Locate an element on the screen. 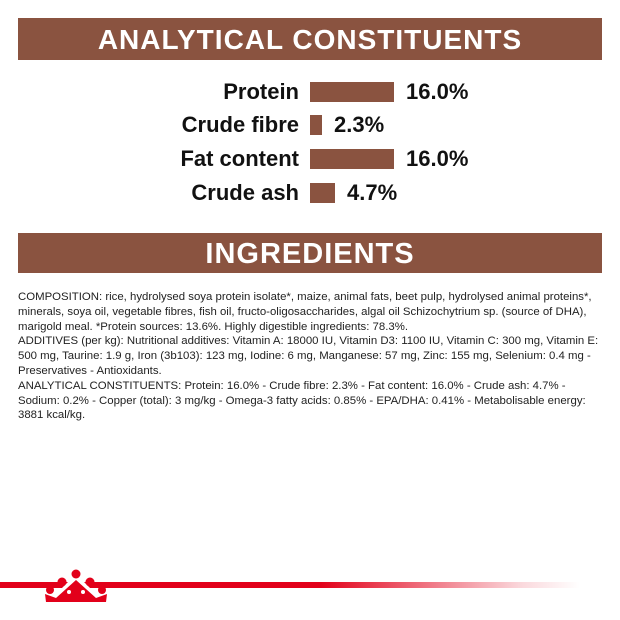 Image resolution: width=620 pixels, height=620 pixels. constituent-value: 4.7% is located at coordinates (372, 192).